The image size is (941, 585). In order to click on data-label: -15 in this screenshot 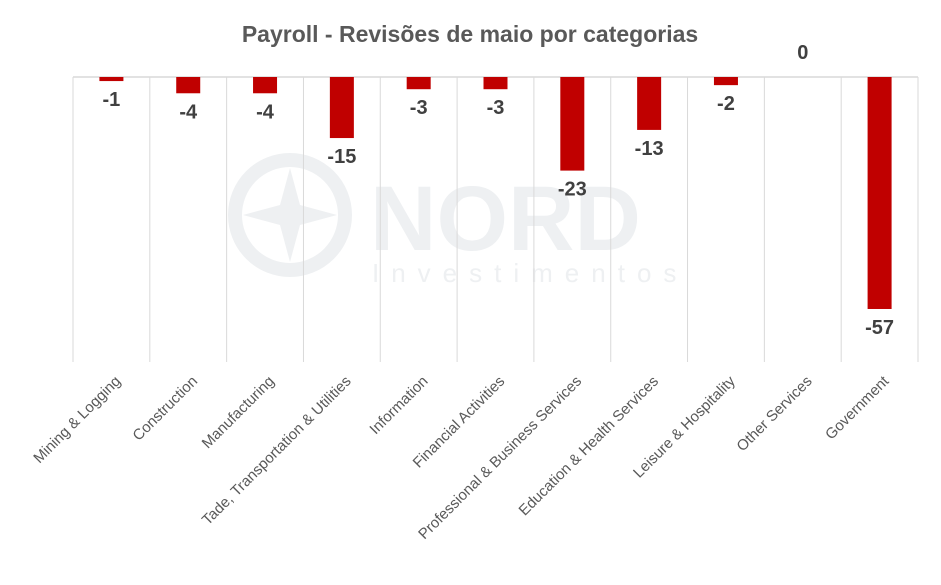, I will do `click(341, 157)`.